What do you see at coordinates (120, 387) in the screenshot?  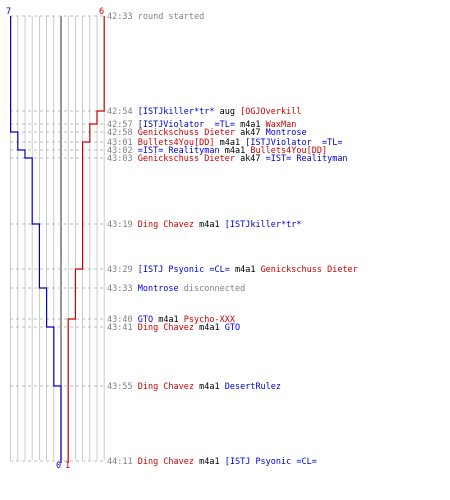 I see `event-timestamp: 43:55` at bounding box center [120, 387].